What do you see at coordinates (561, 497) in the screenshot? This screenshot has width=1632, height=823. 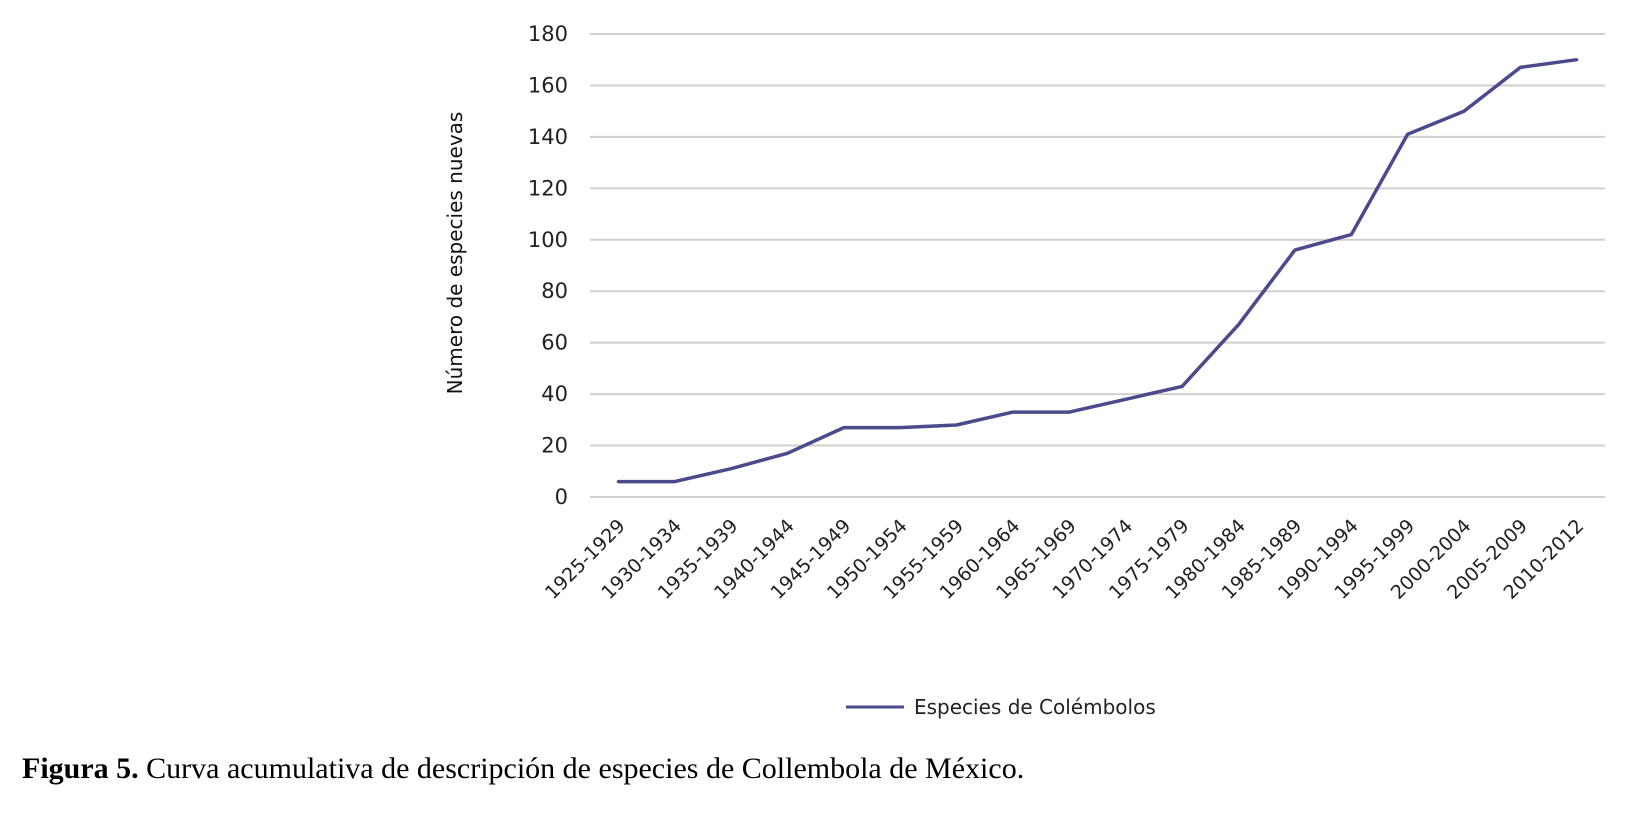 I see `y-tick-label: 0` at bounding box center [561, 497].